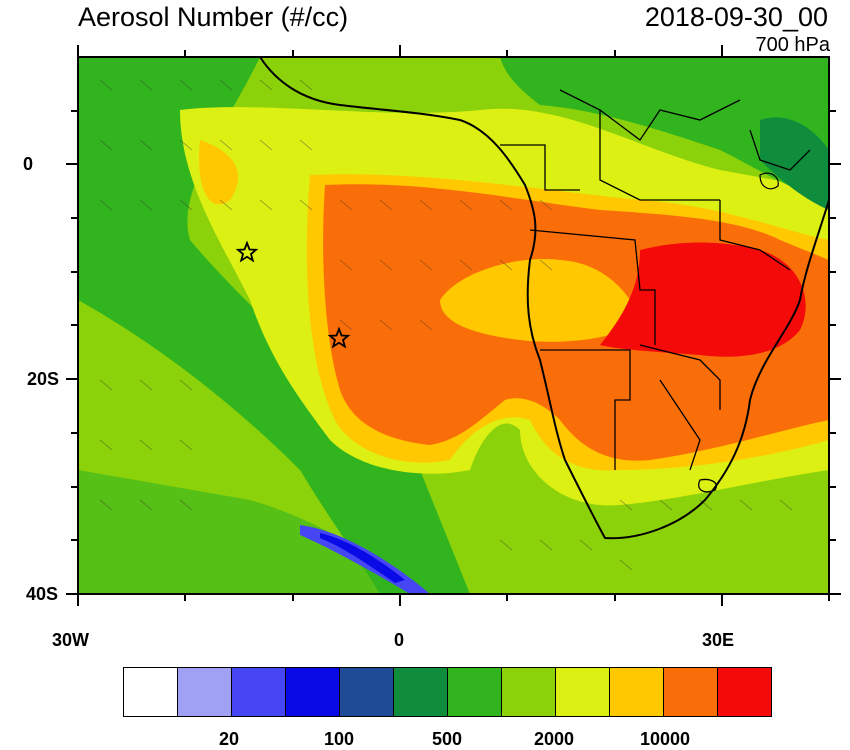 The width and height of the screenshot is (850, 750). What do you see at coordinates (703, 299) in the screenshot?
I see `field-red` at bounding box center [703, 299].